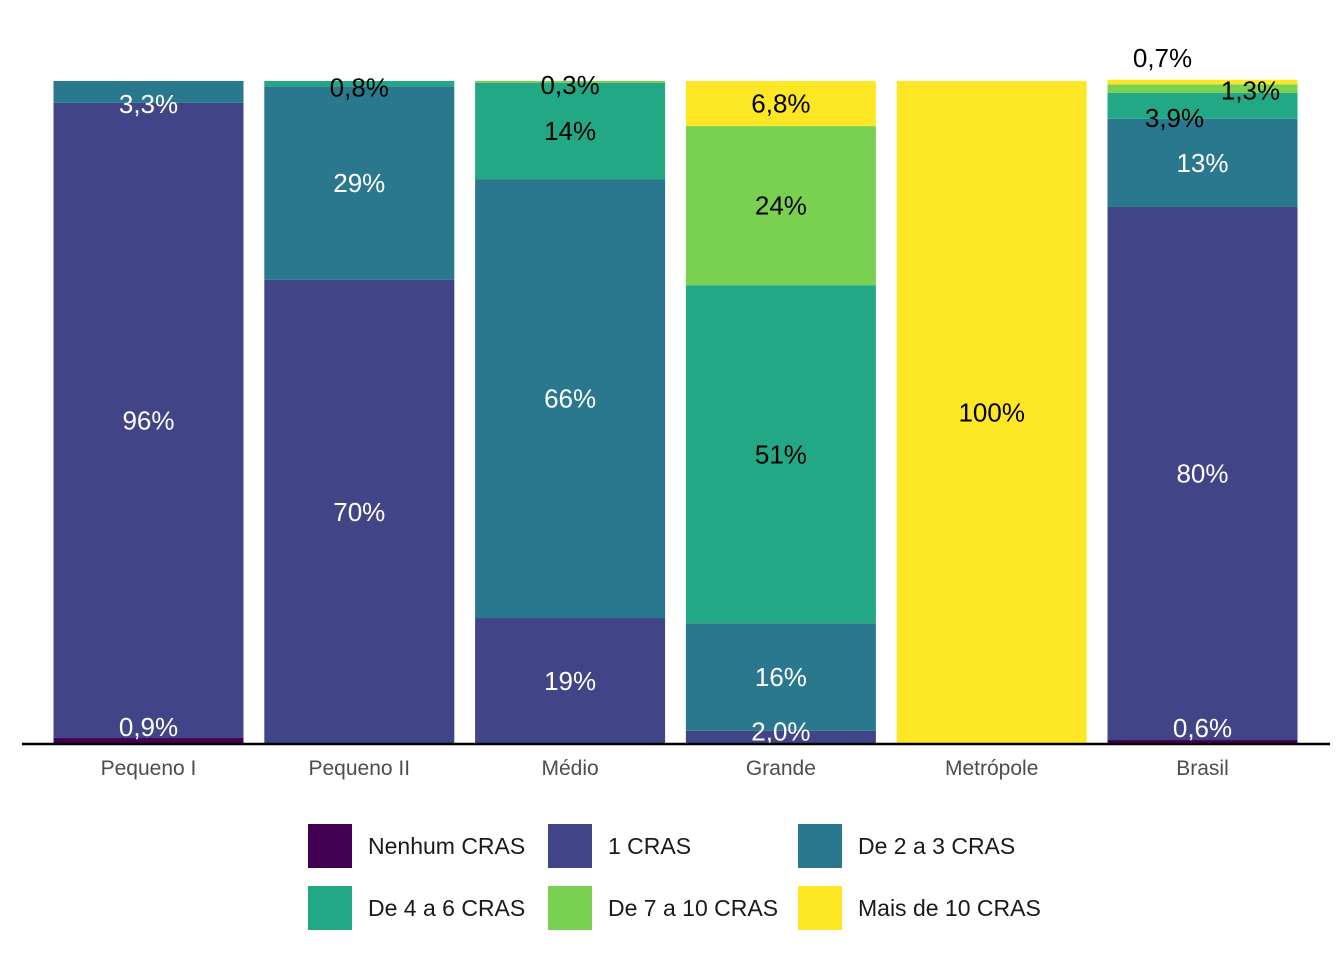  What do you see at coordinates (569, 768) in the screenshot?
I see `x-tick-label: Médio` at bounding box center [569, 768].